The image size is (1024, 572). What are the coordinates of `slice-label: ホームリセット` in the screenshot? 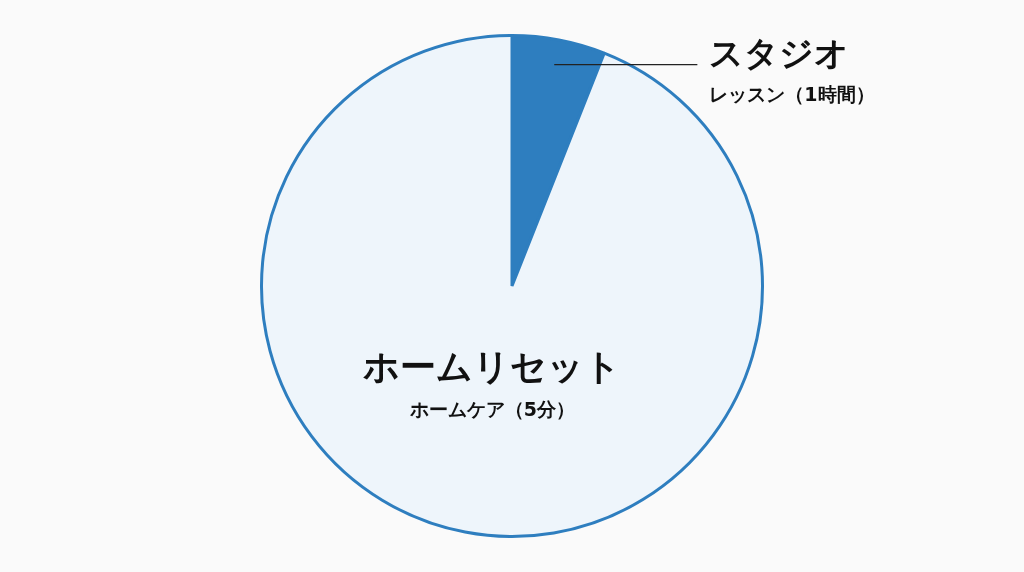 It's located at (492, 366).